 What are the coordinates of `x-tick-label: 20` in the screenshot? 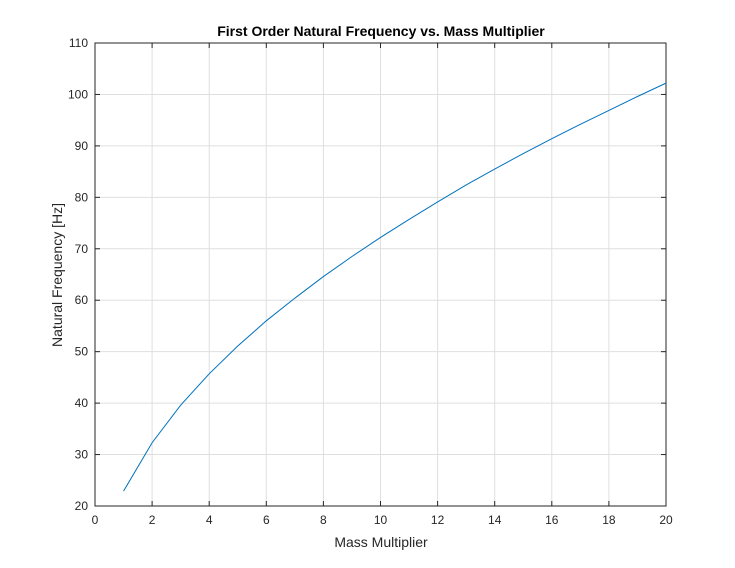 It's located at (666, 520).